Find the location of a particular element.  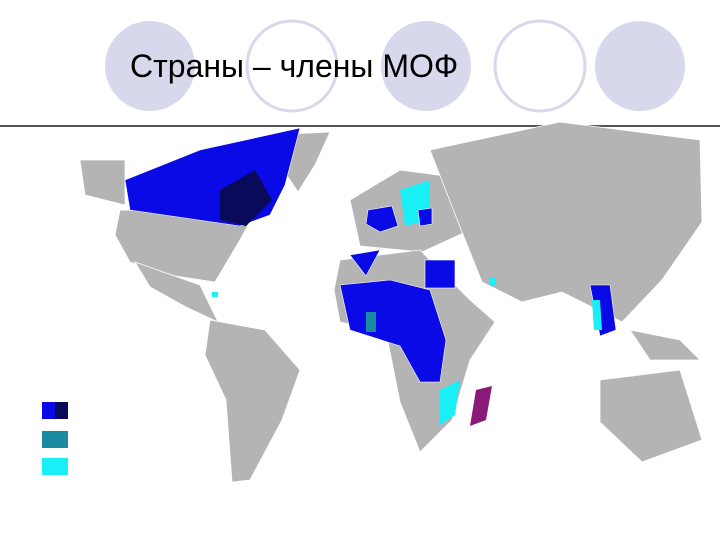

decor-circles is located at coordinates (395, 66).